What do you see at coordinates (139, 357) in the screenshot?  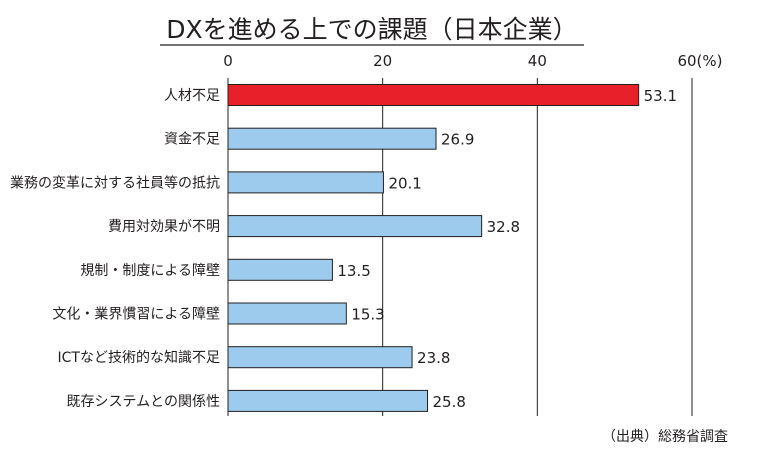 I see `category-label: ICTなど技術的な知識不足` at bounding box center [139, 357].